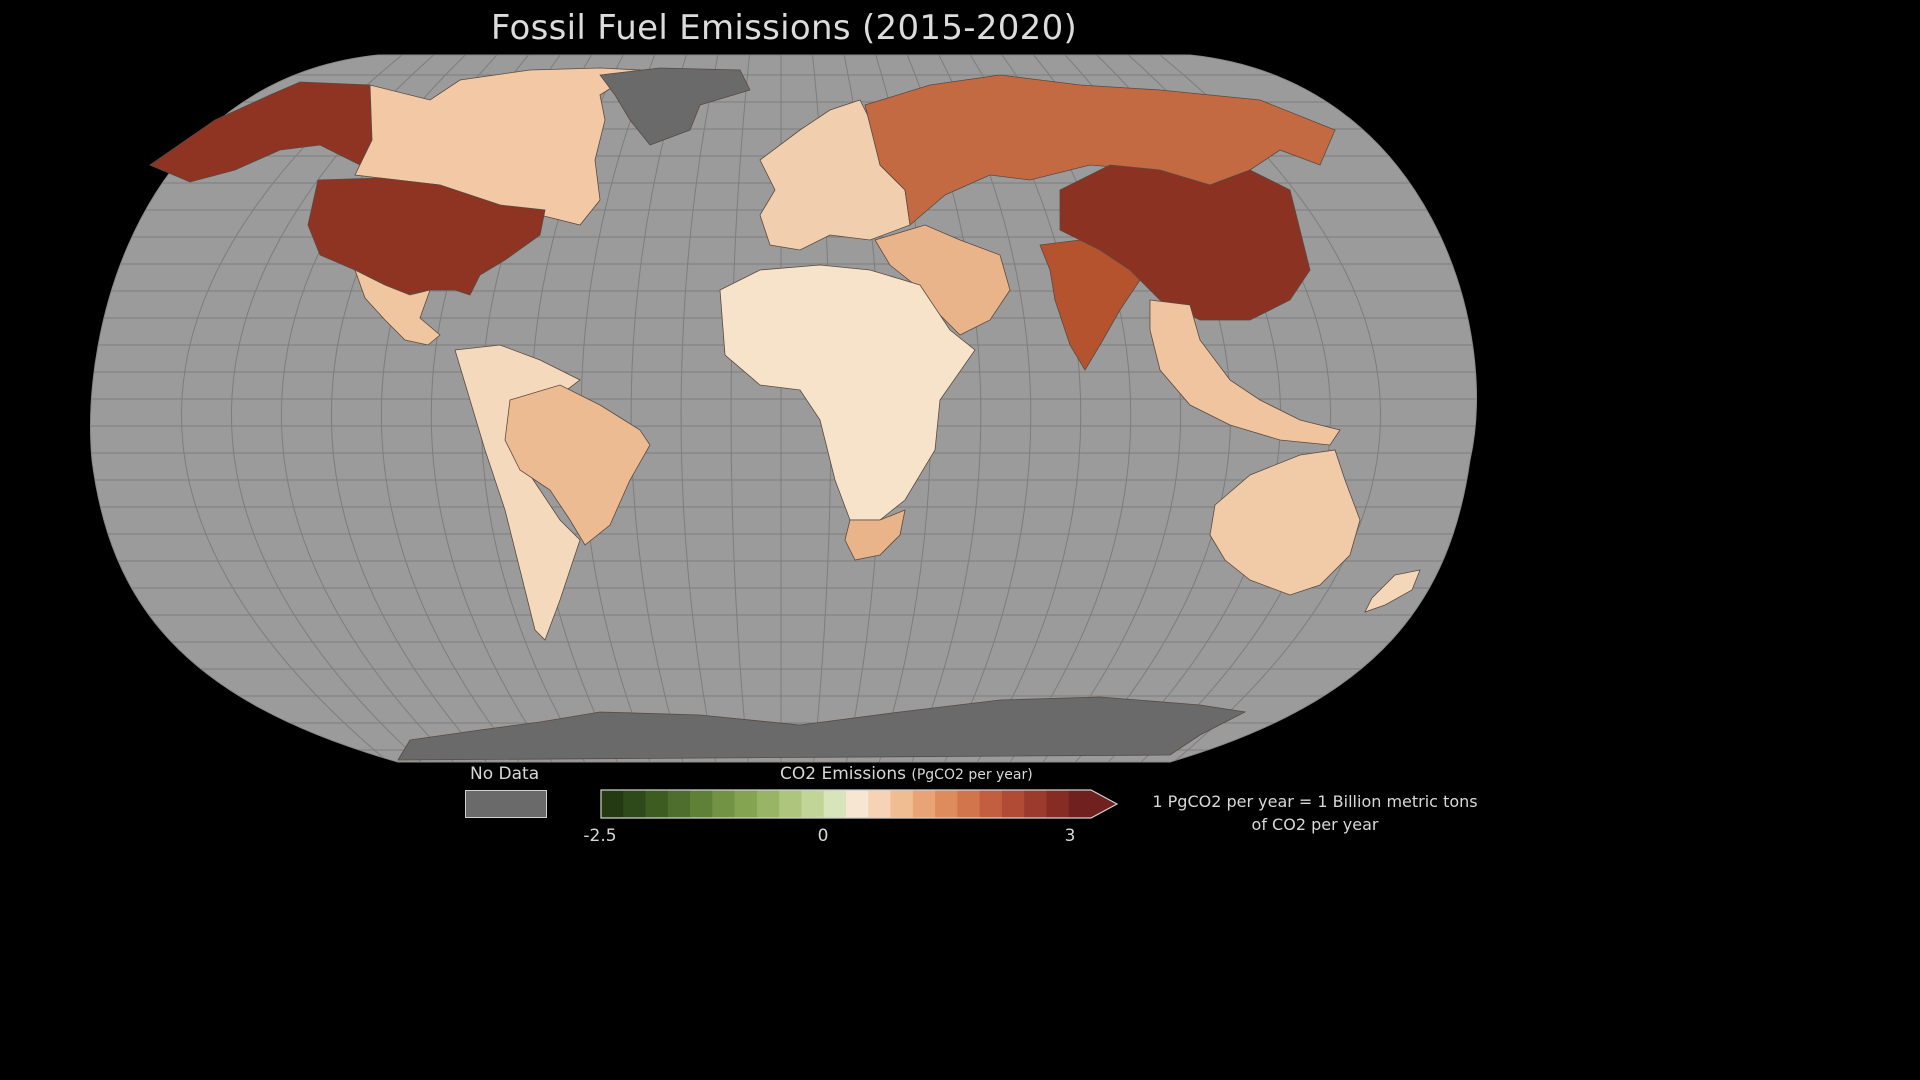 This screenshot has height=1080, width=1920. Describe the element at coordinates (498, 146) in the screenshot. I see `region-canada` at that location.